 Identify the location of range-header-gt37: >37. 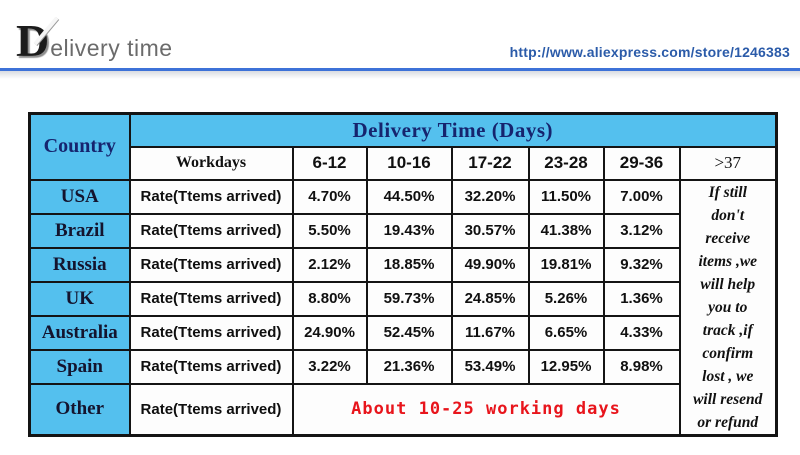
(728, 163).